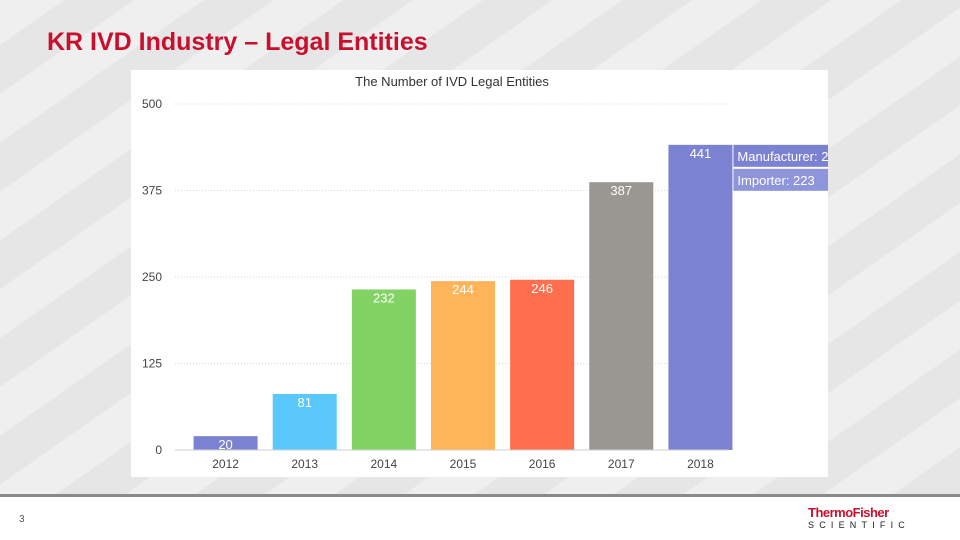 The height and width of the screenshot is (540, 960). I want to click on page-title: KR IVD Industry – Legal Entities, so click(237, 42).